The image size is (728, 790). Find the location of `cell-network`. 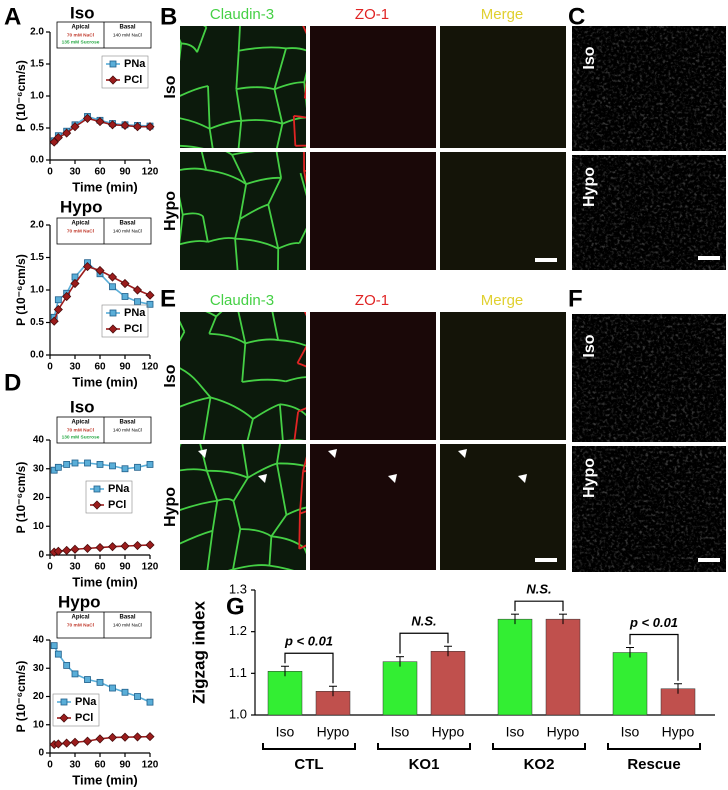

cell-network is located at coordinates (299, 86).